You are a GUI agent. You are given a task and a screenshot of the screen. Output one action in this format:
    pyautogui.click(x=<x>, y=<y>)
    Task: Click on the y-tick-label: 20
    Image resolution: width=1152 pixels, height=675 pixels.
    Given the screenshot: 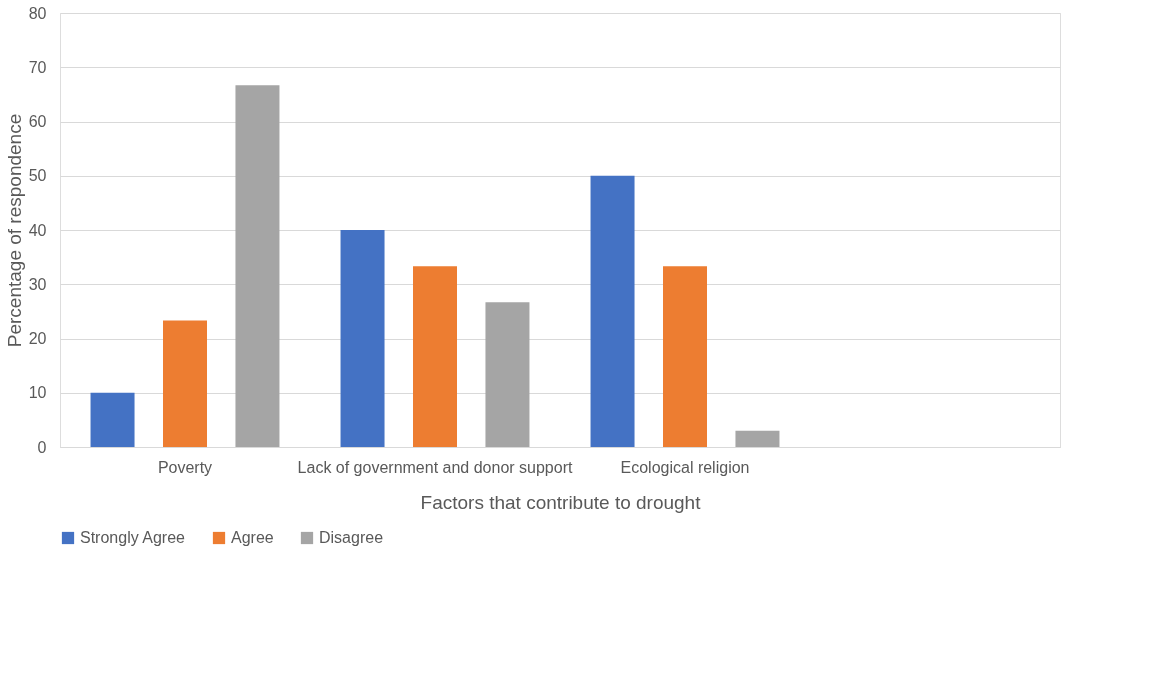 What is the action you would take?
    pyautogui.click(x=37, y=338)
    